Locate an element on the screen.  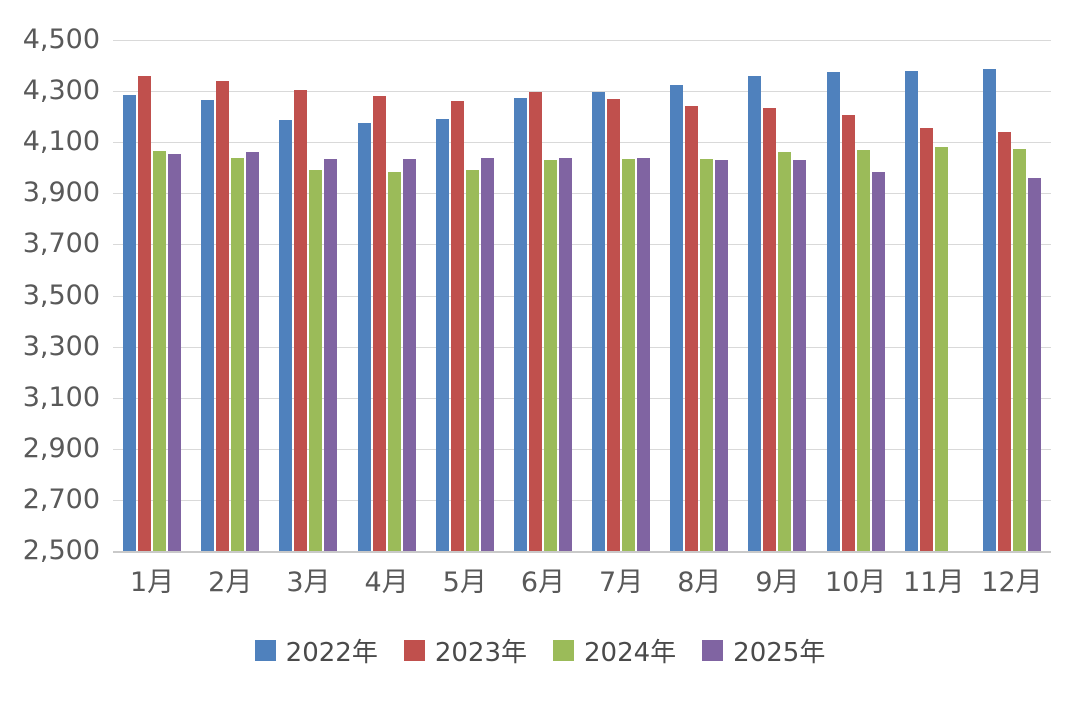
x-tick-label: 2月 is located at coordinates (230, 582).